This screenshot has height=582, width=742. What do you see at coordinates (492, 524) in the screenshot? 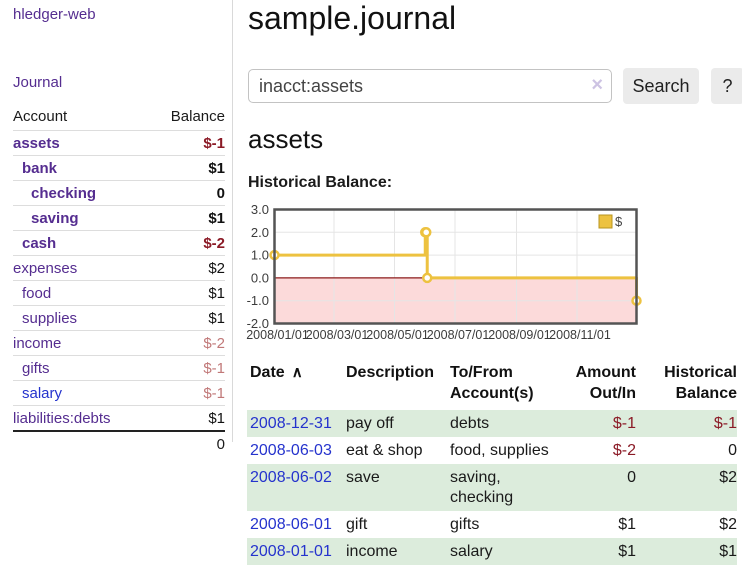
I see `register-row: 2008-06-01 gift gifts $1 $2` at bounding box center [492, 524].